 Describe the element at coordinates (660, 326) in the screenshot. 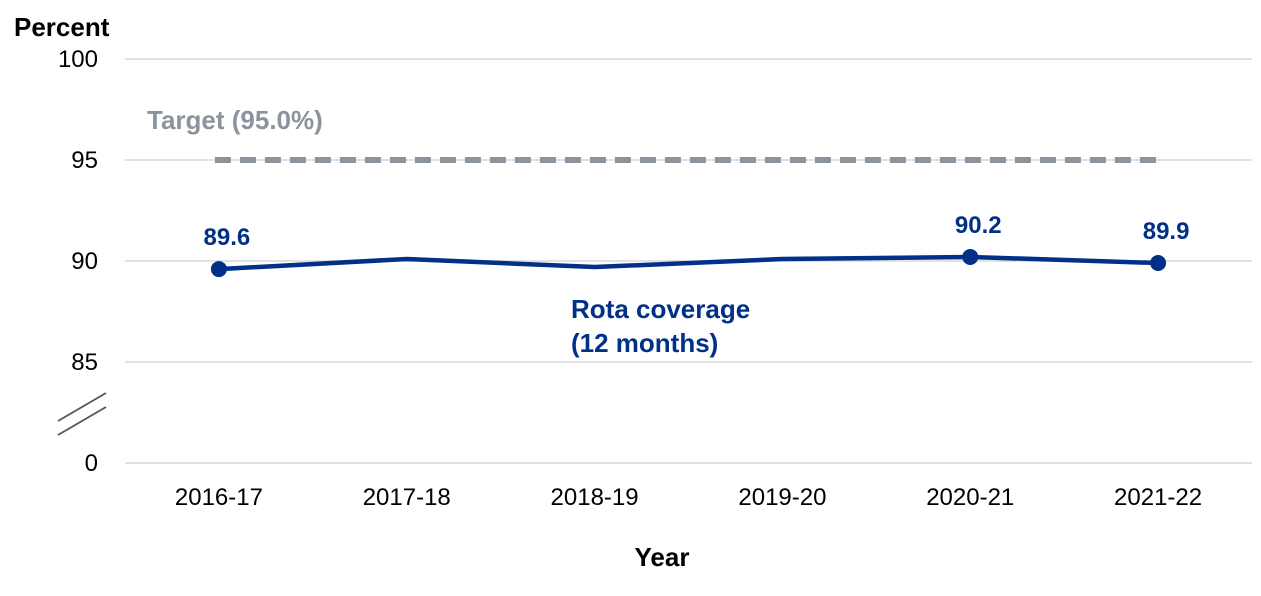

I see `series-label: Rota coverage (12 months)` at that location.